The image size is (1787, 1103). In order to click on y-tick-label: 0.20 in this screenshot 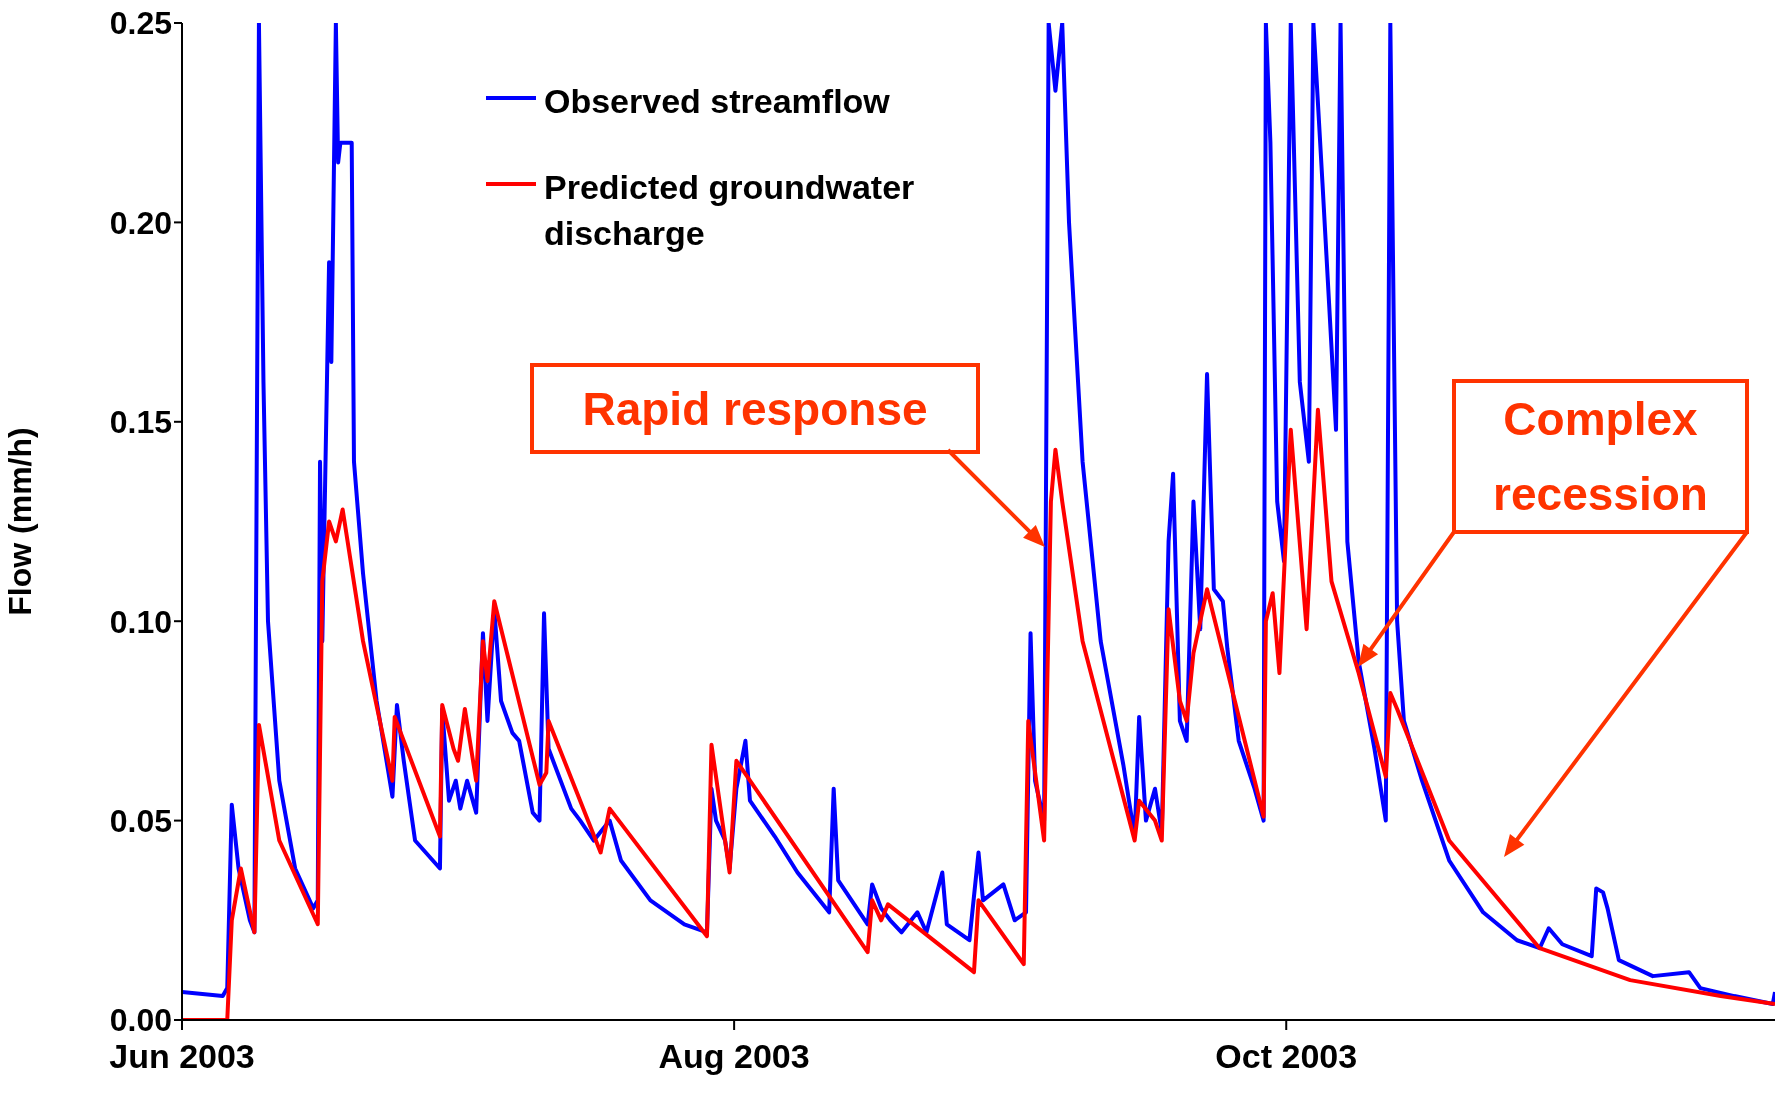, I will do `click(140, 222)`.